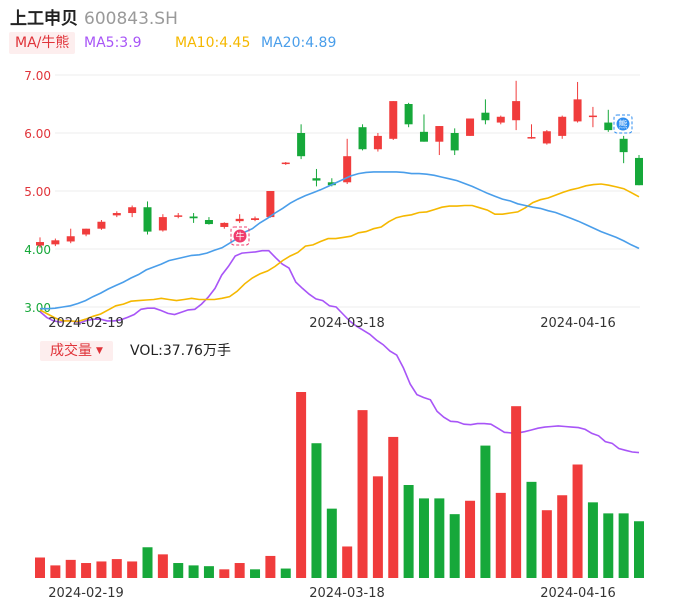 This screenshot has width=686, height=606. I want to click on x-tick-label: 2024-02-19, so click(86, 593).